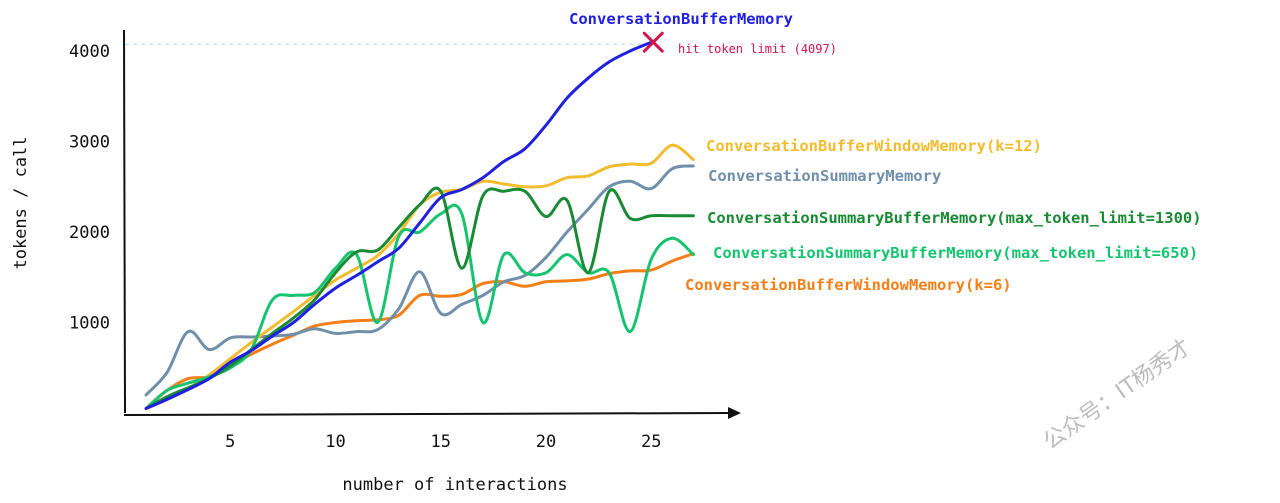 The image size is (1280, 503). What do you see at coordinates (824, 176) in the screenshot?
I see `series-label-2: ConversationSummaryMemory` at bounding box center [824, 176].